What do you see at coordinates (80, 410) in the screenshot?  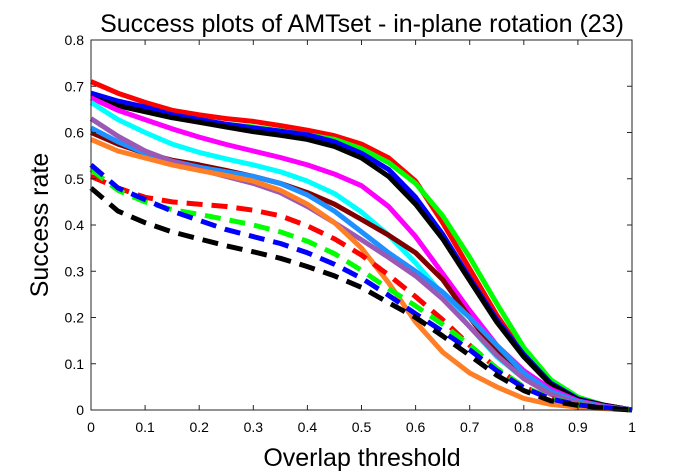 I see `y-tick-label: 0` at bounding box center [80, 410].